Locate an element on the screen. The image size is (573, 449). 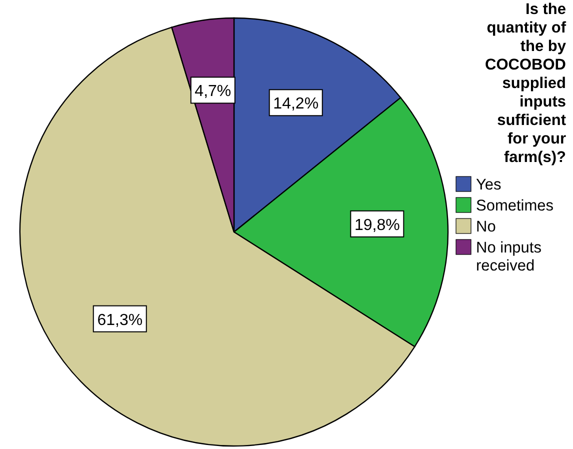
data-label: 19,8% is located at coordinates (377, 225).